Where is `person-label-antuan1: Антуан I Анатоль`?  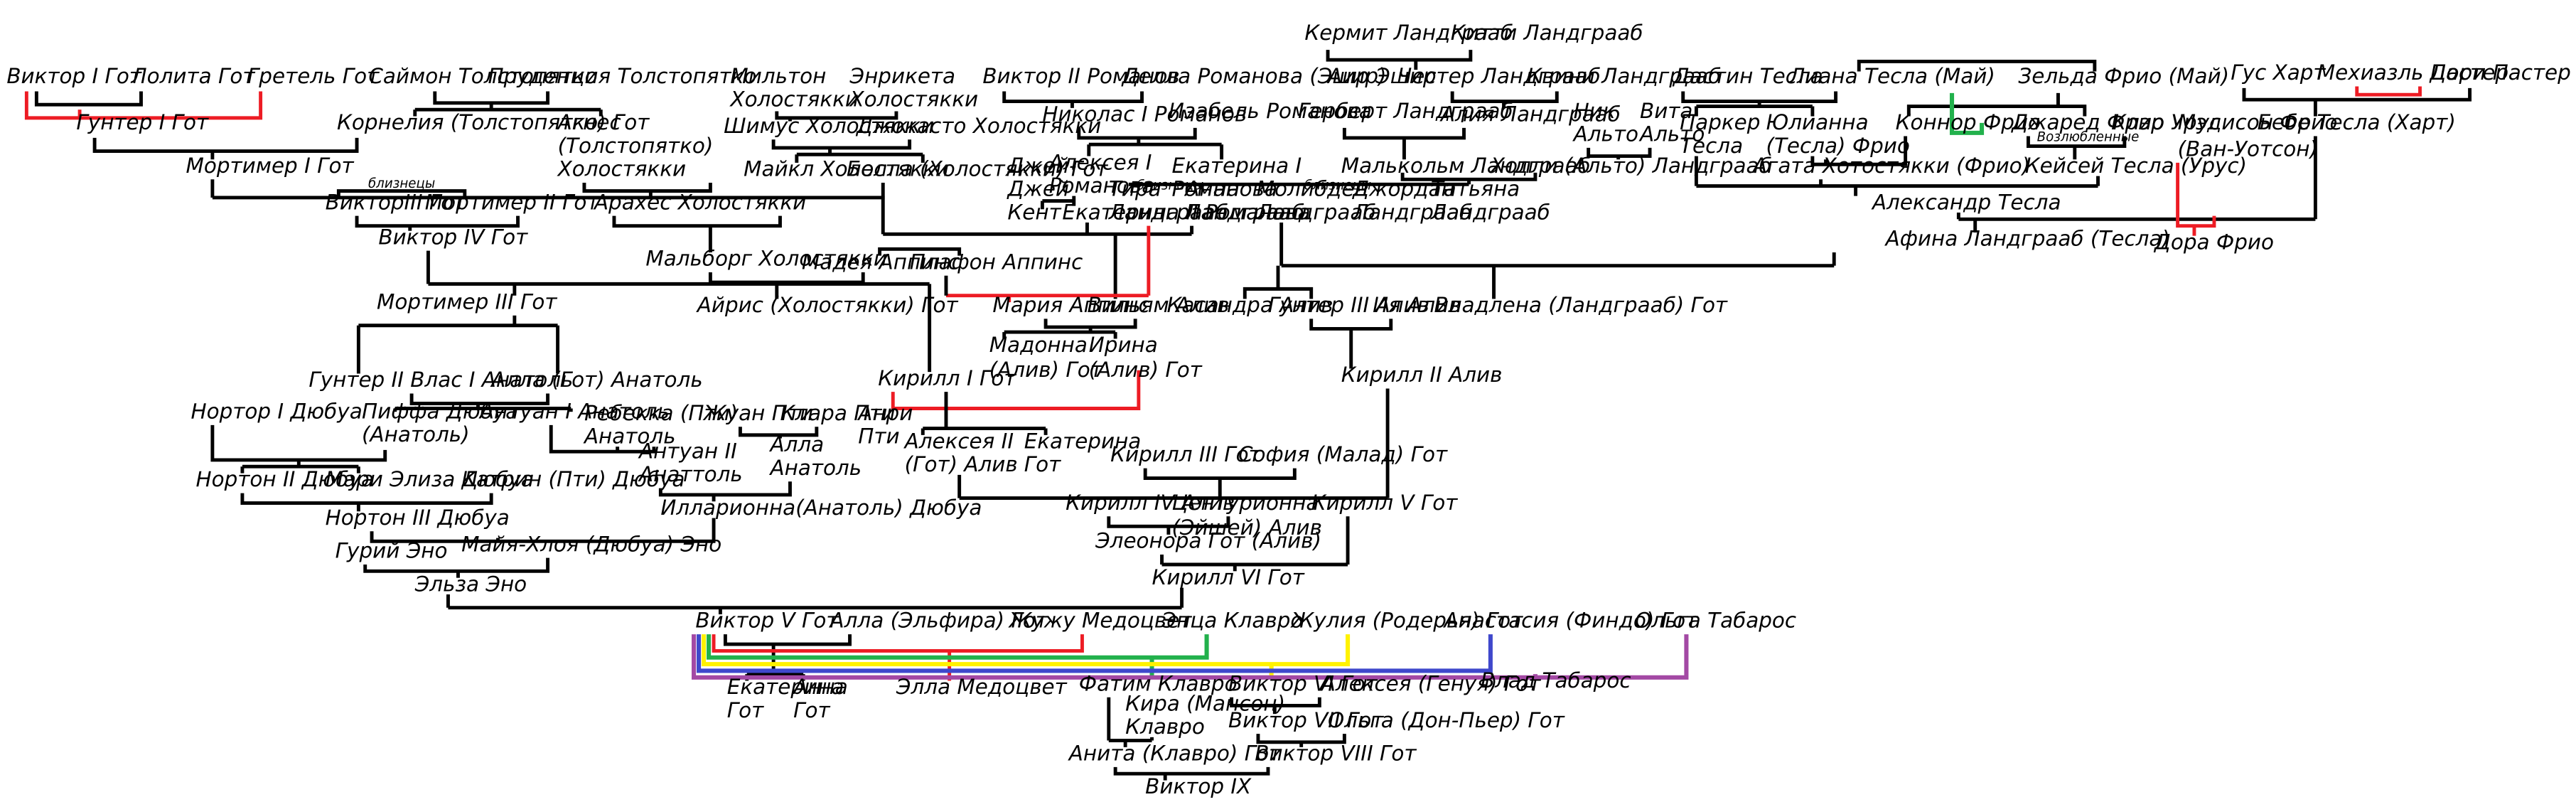
person-label-antuan1: Антуан I Анатоль is located at coordinates (574, 412).